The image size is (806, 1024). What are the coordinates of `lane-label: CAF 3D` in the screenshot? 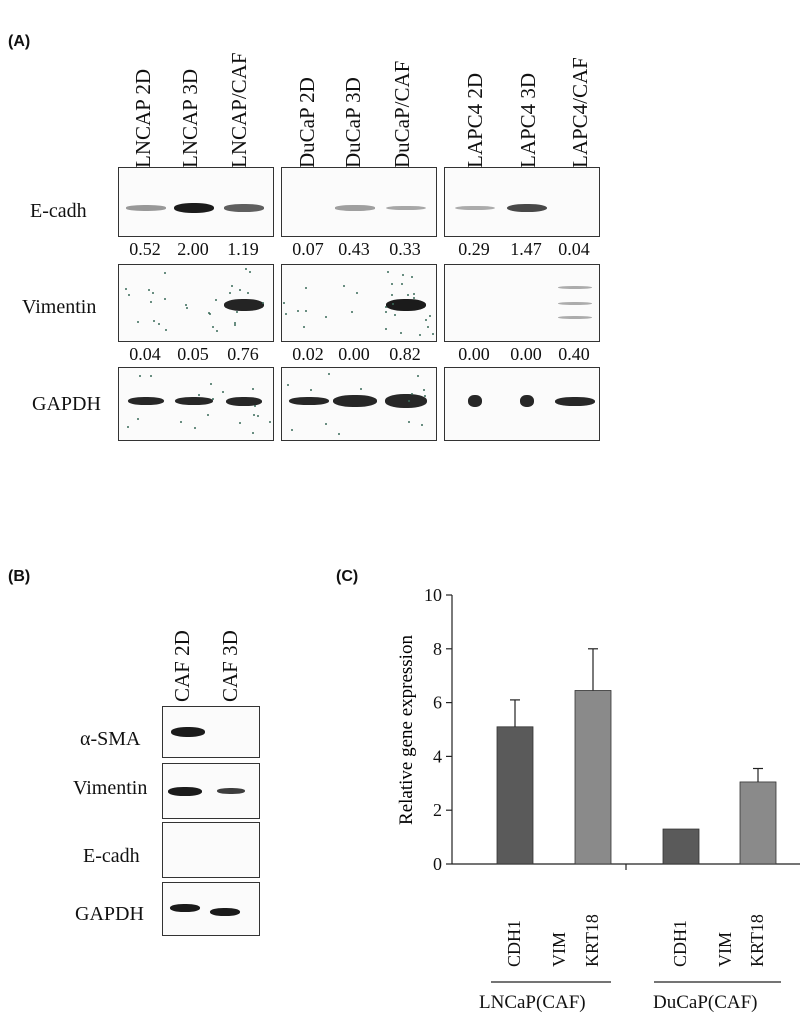 It's located at (230, 666).